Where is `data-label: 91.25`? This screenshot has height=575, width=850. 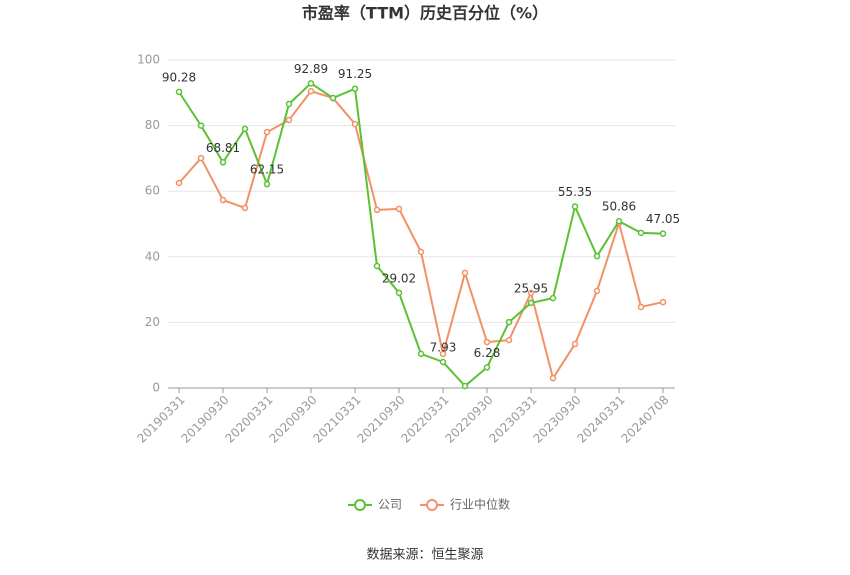 data-label: 91.25 is located at coordinates (355, 74).